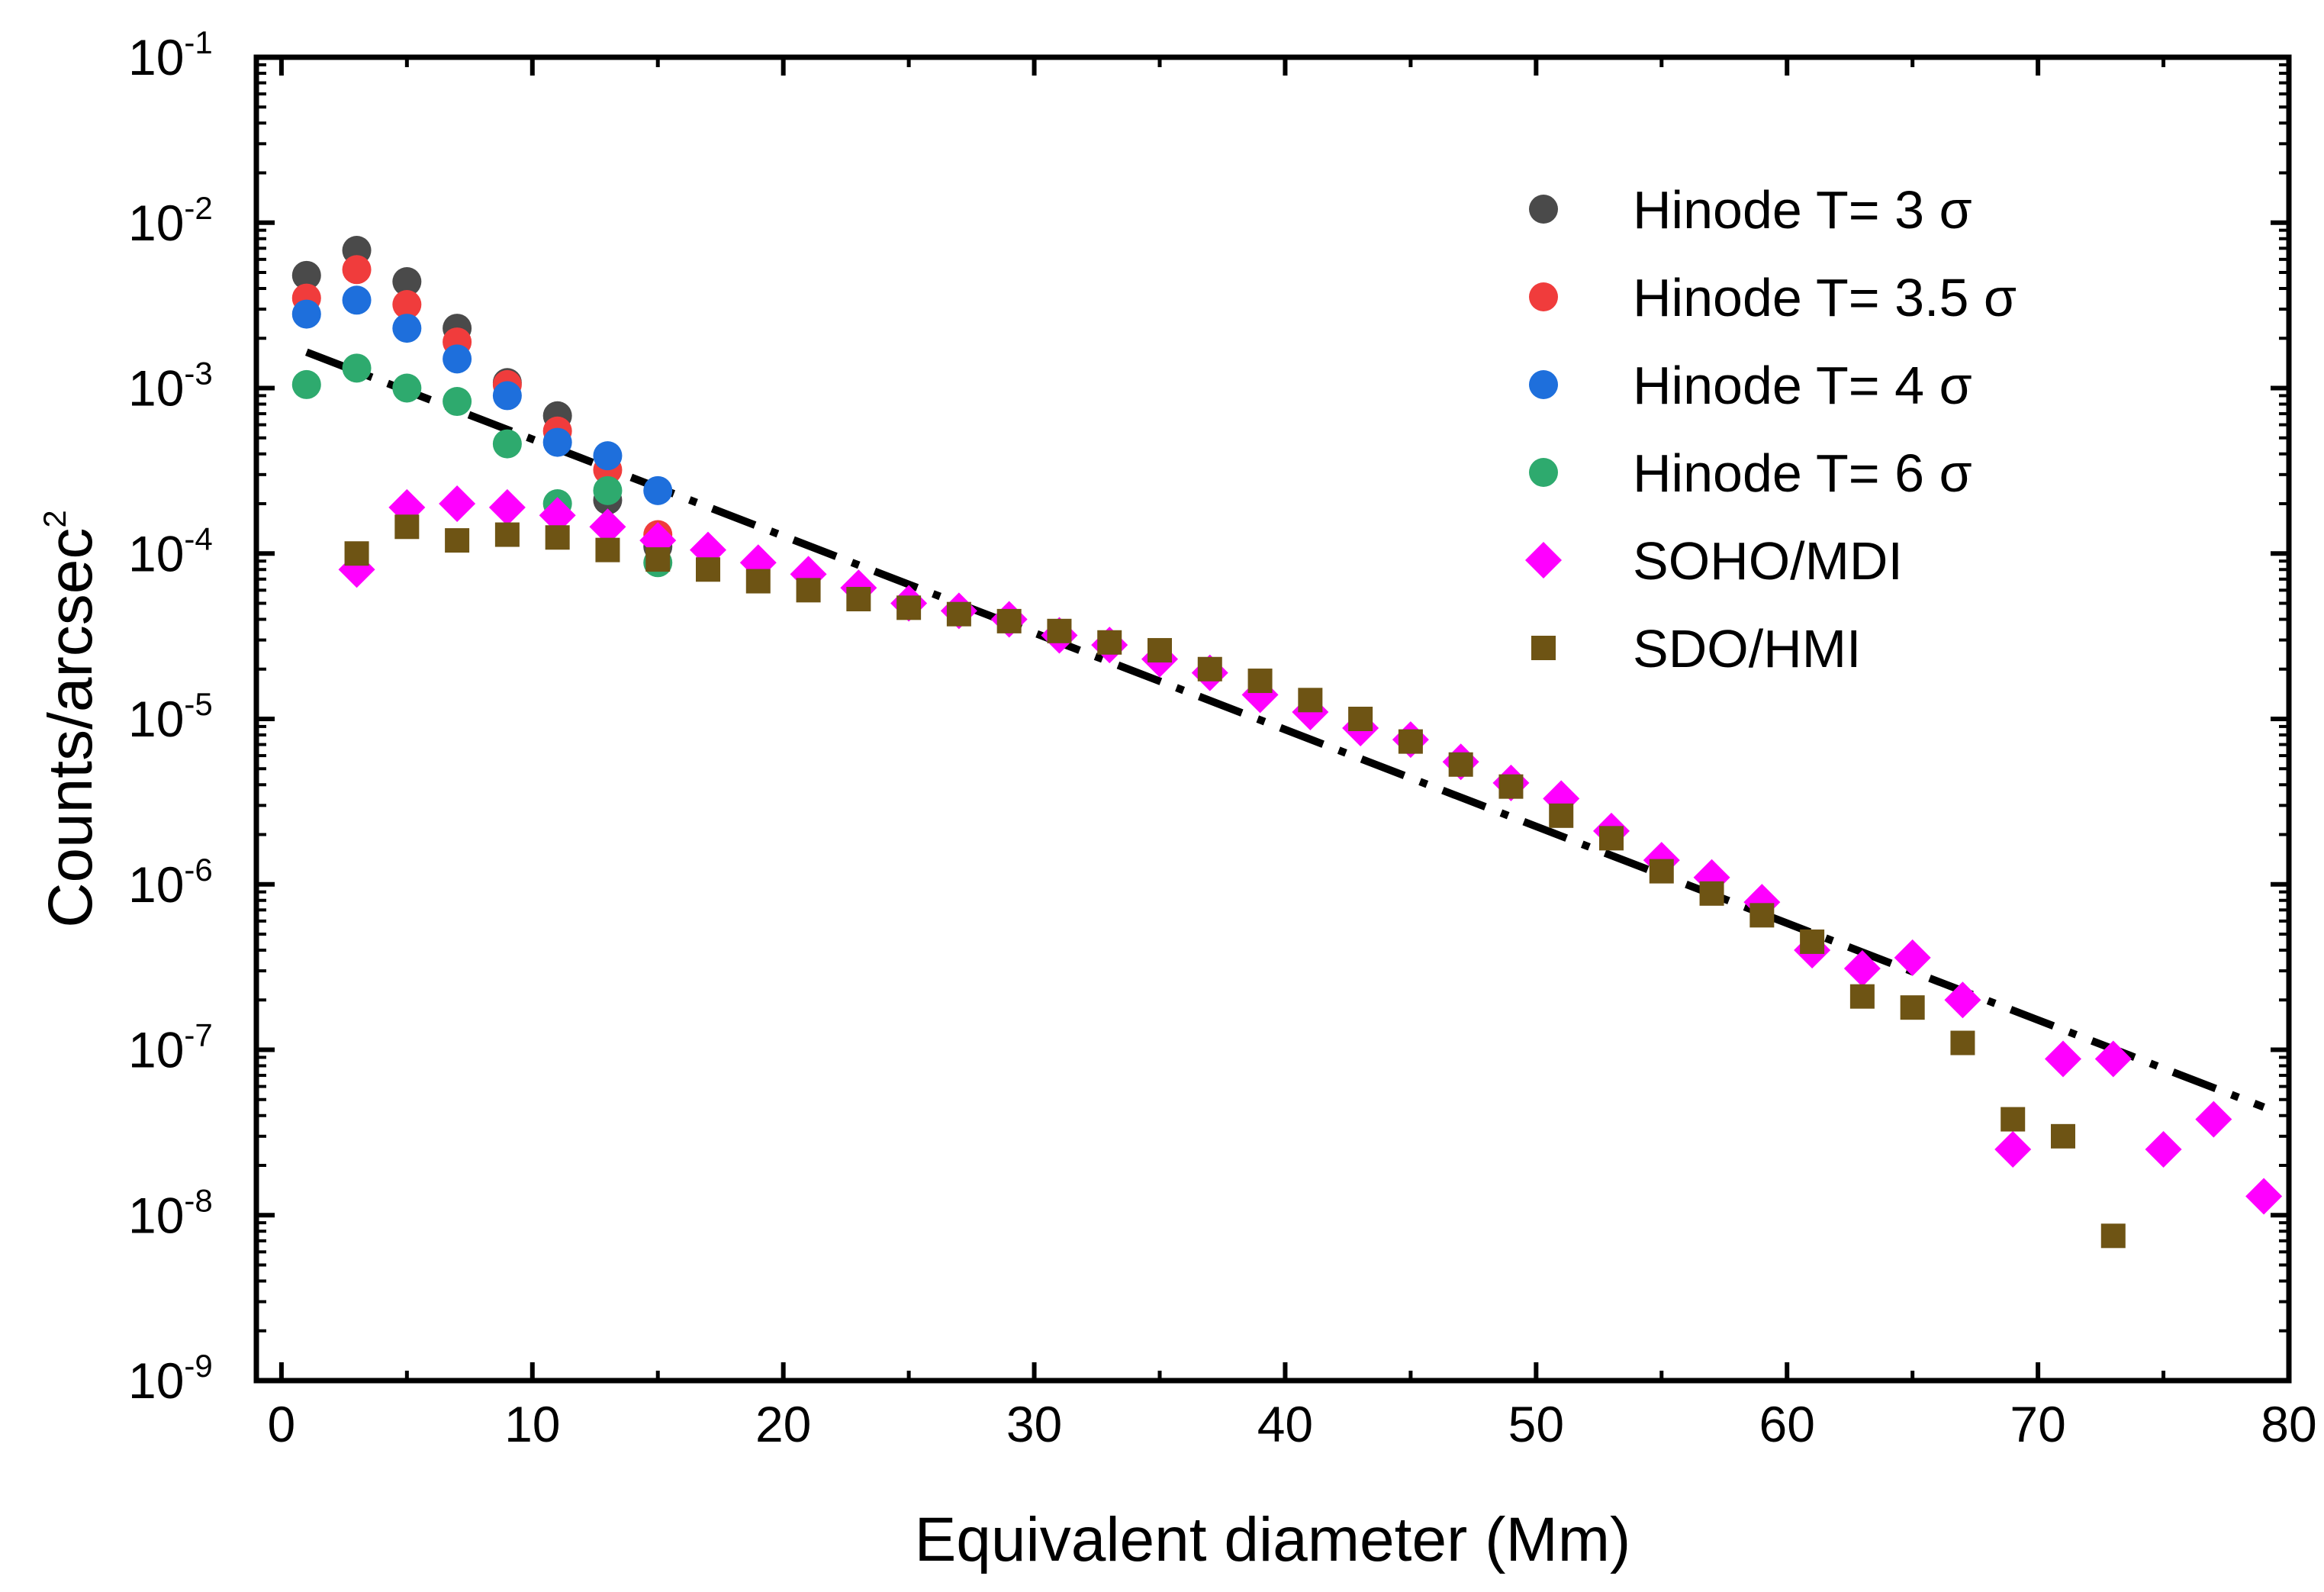 The image size is (2324, 1592). I want to click on legend-item: Hinode T= 4 σ, so click(1750, 385).